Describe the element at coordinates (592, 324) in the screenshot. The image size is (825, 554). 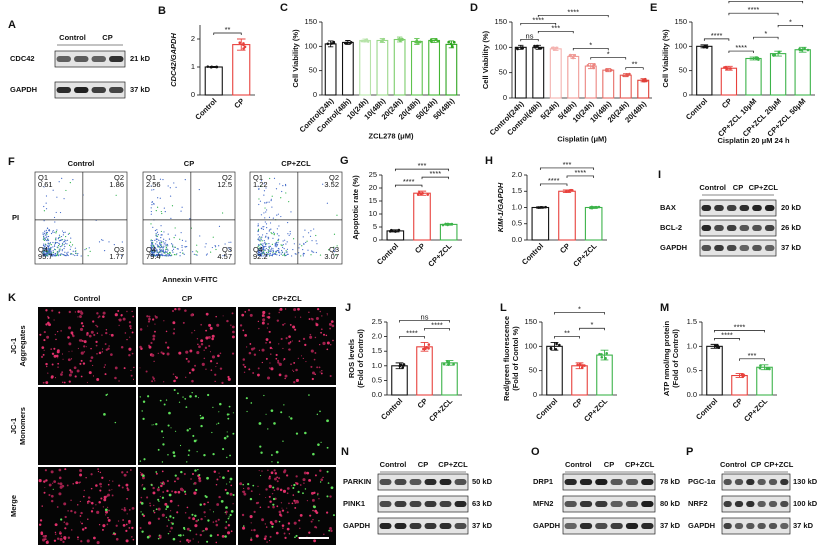
I see `significance-label: *` at that location.